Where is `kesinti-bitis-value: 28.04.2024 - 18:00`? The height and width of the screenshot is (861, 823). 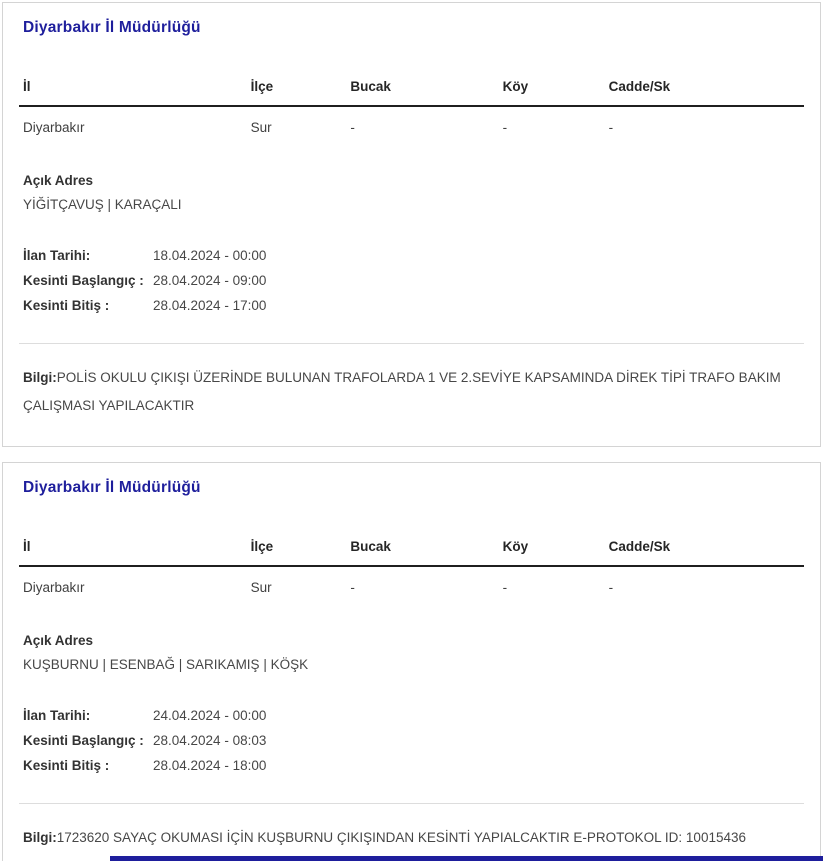 kesinti-bitis-value: 28.04.2024 - 18:00 is located at coordinates (210, 765).